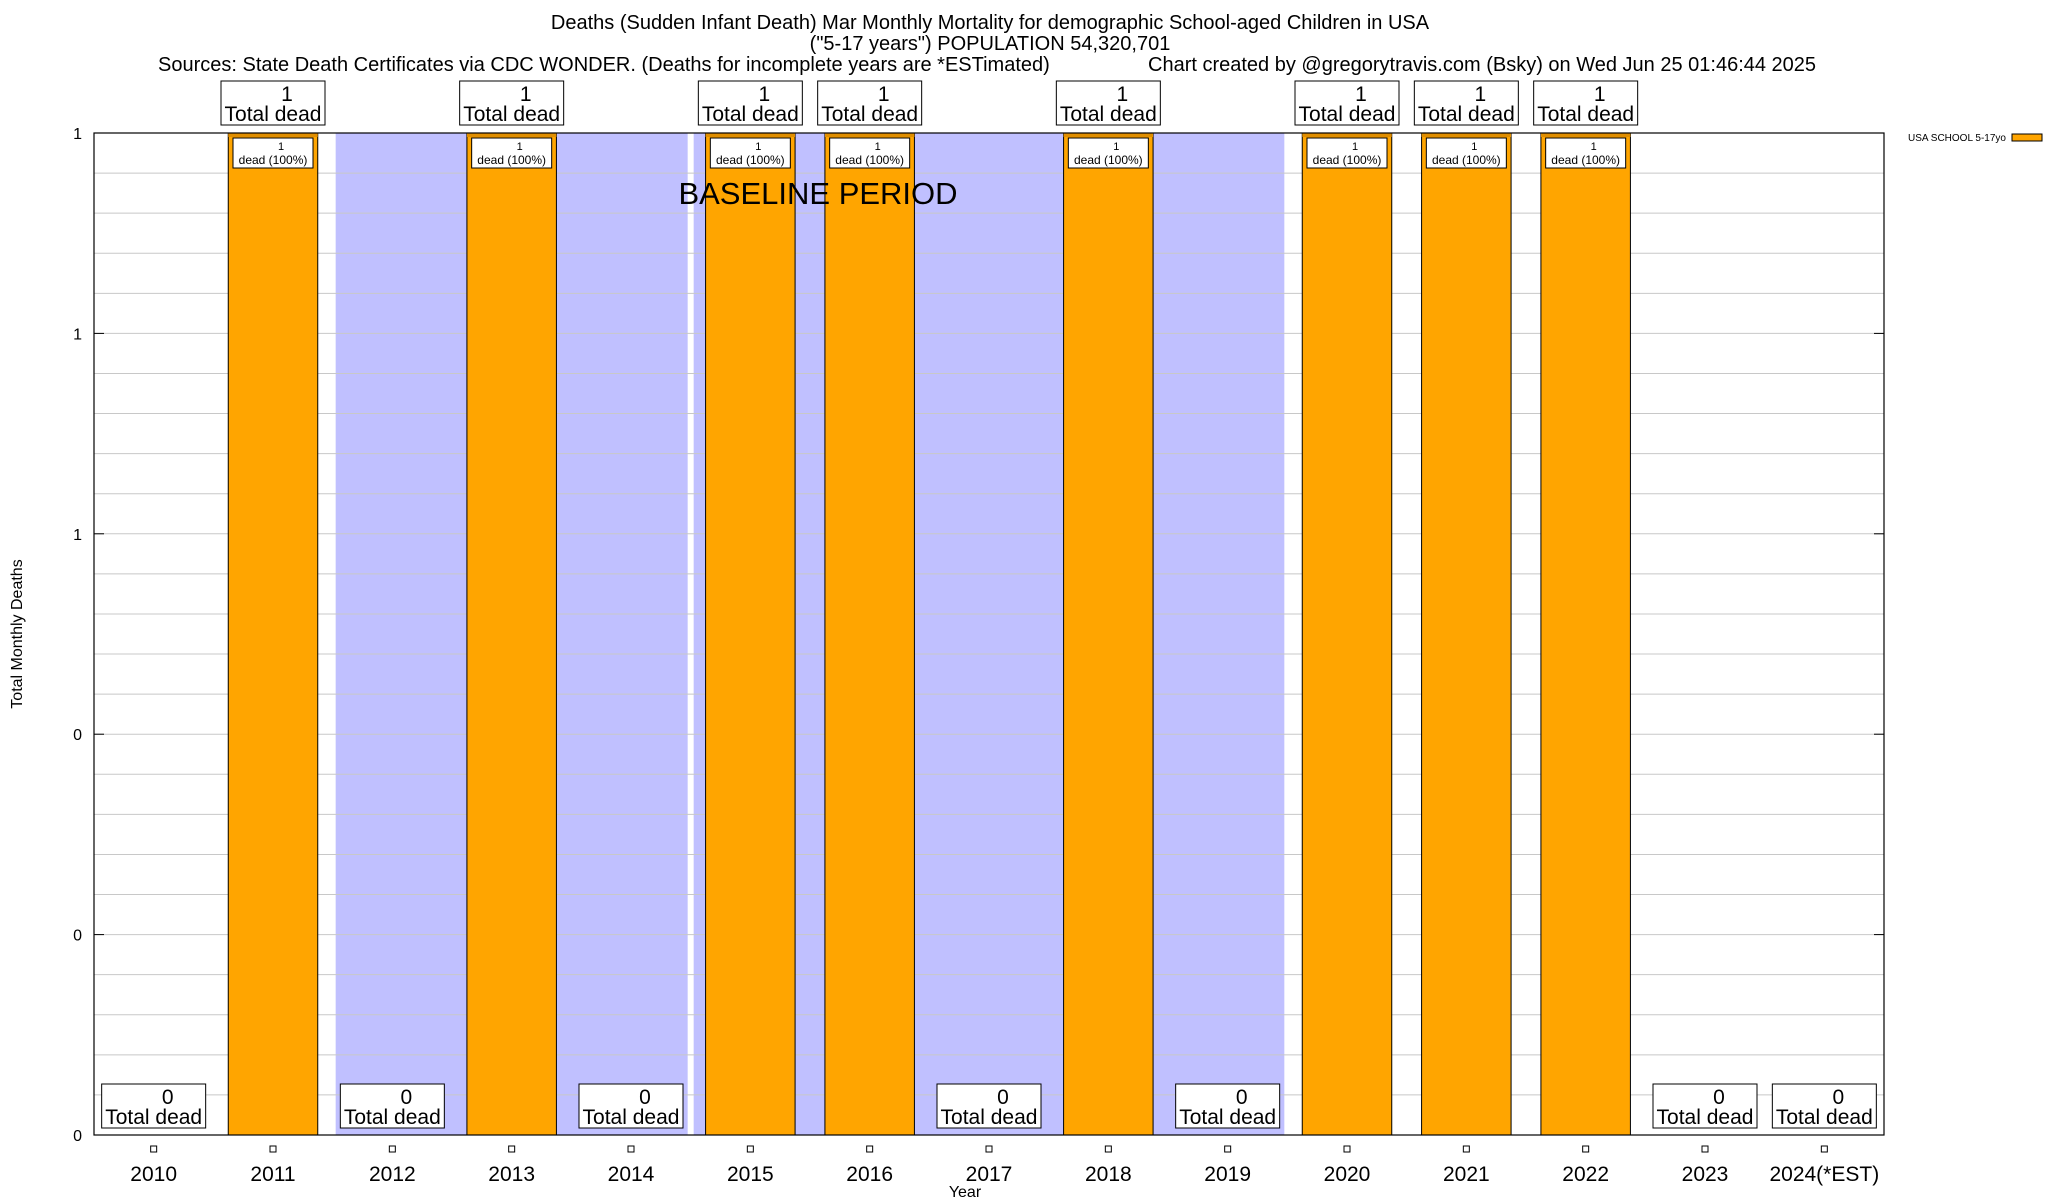 This screenshot has height=1200, width=2048. What do you see at coordinates (750, 135) in the screenshot?
I see `bar-top-2015` at bounding box center [750, 135].